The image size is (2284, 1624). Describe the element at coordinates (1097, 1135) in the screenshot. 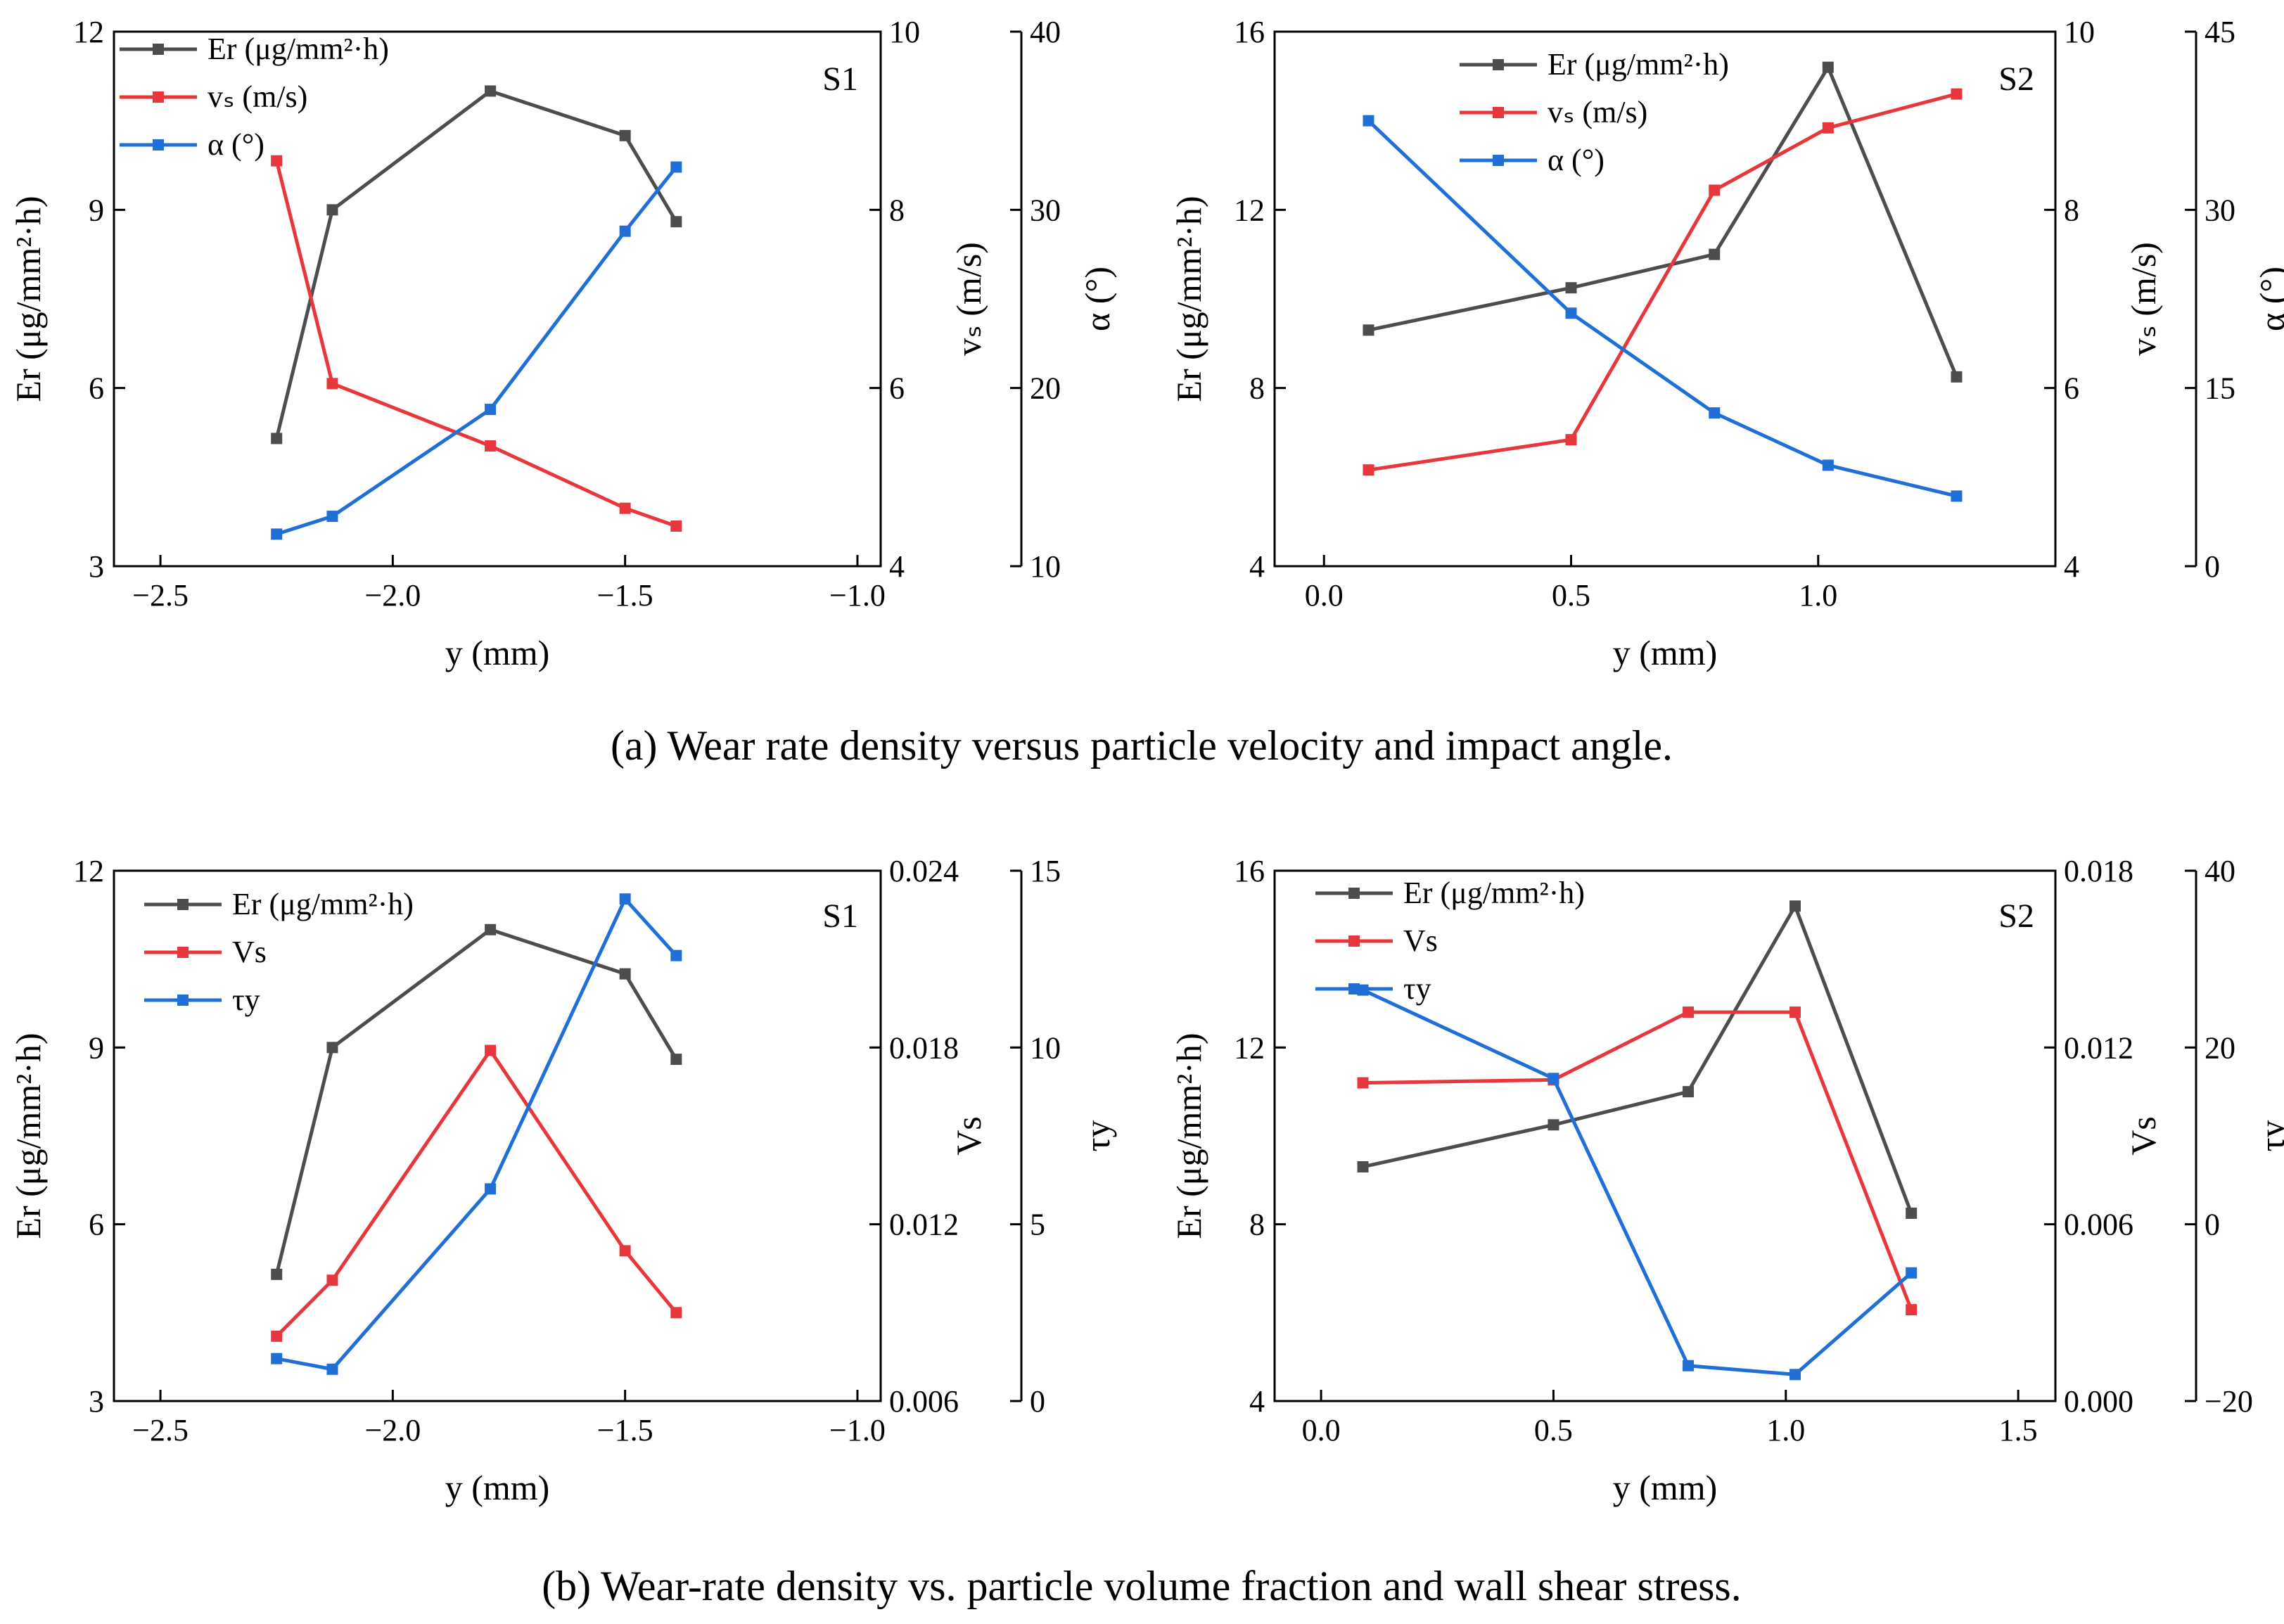

I see `y-axis-label: τy` at that location.